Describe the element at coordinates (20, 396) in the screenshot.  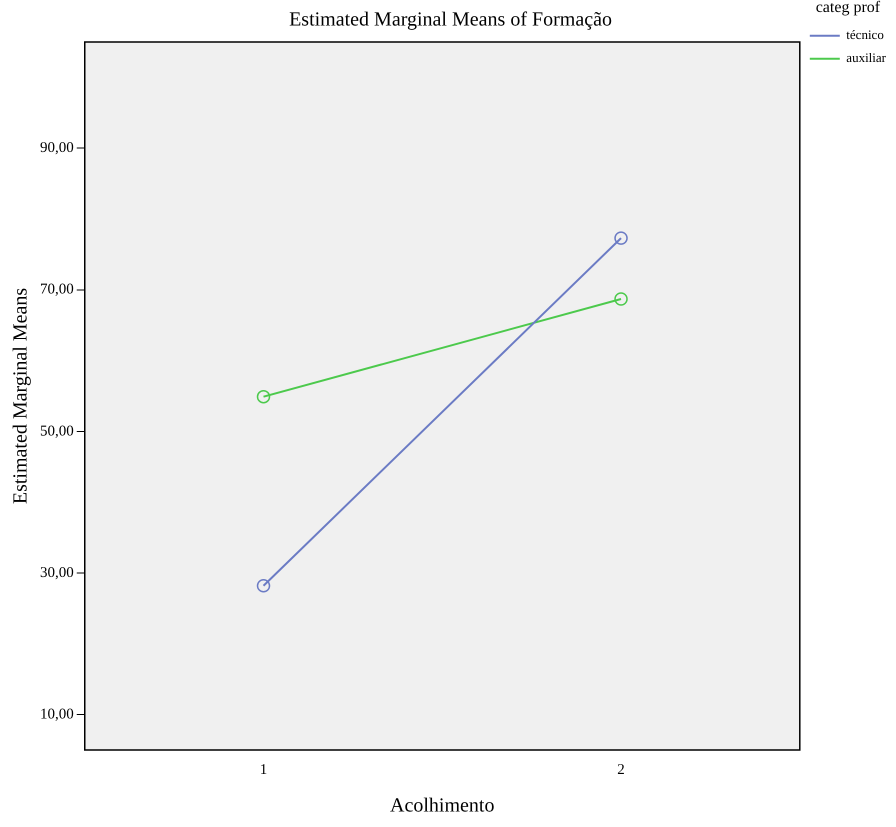
I see `y-axis-title: Estimated Marginal Means` at that location.